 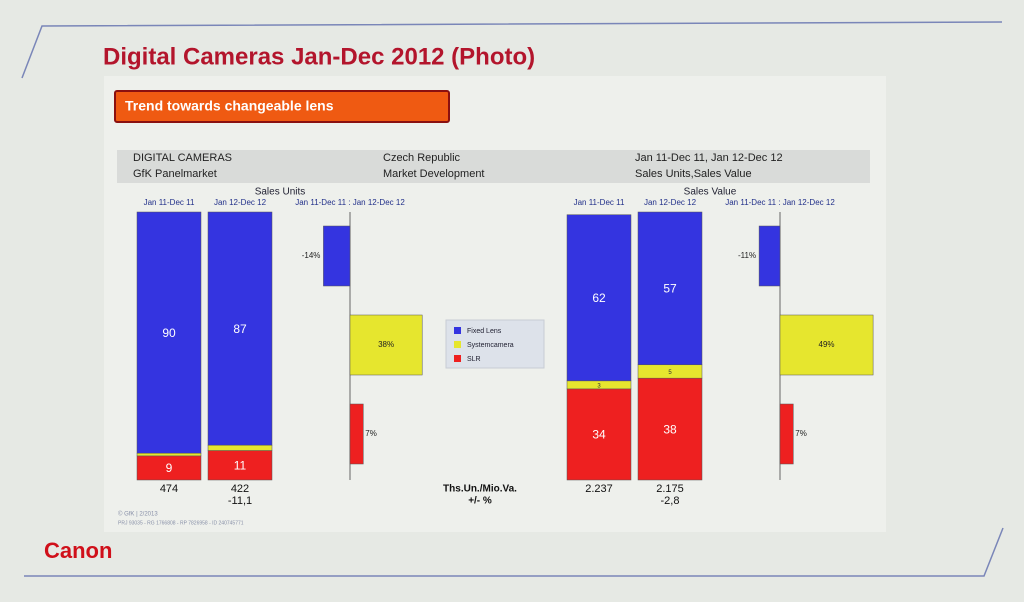 I want to click on change-label: 38%, so click(x=386, y=344).